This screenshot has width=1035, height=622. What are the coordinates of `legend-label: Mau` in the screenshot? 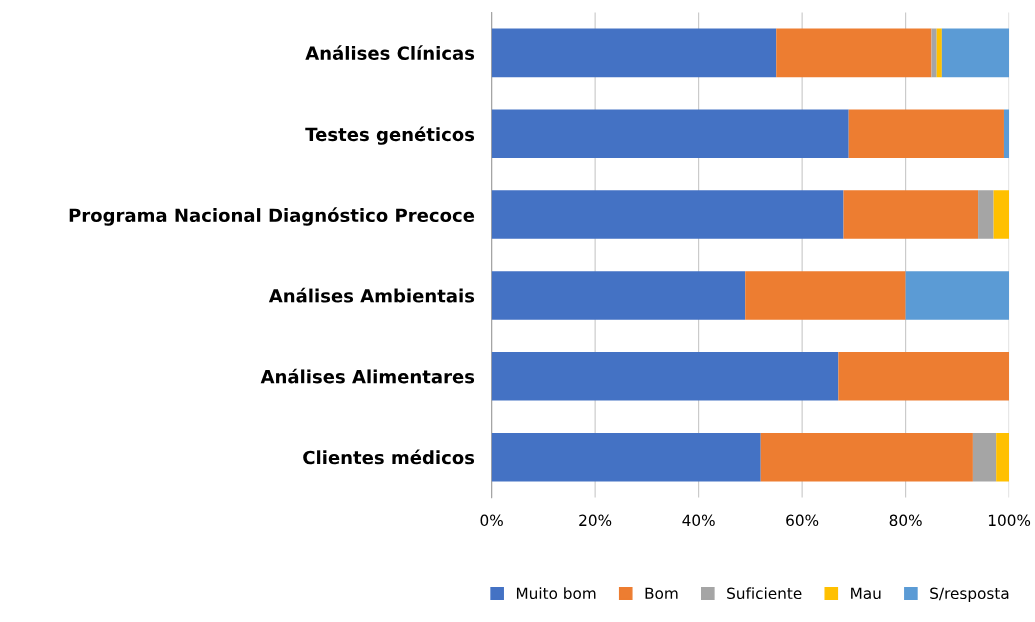 It's located at (866, 593).